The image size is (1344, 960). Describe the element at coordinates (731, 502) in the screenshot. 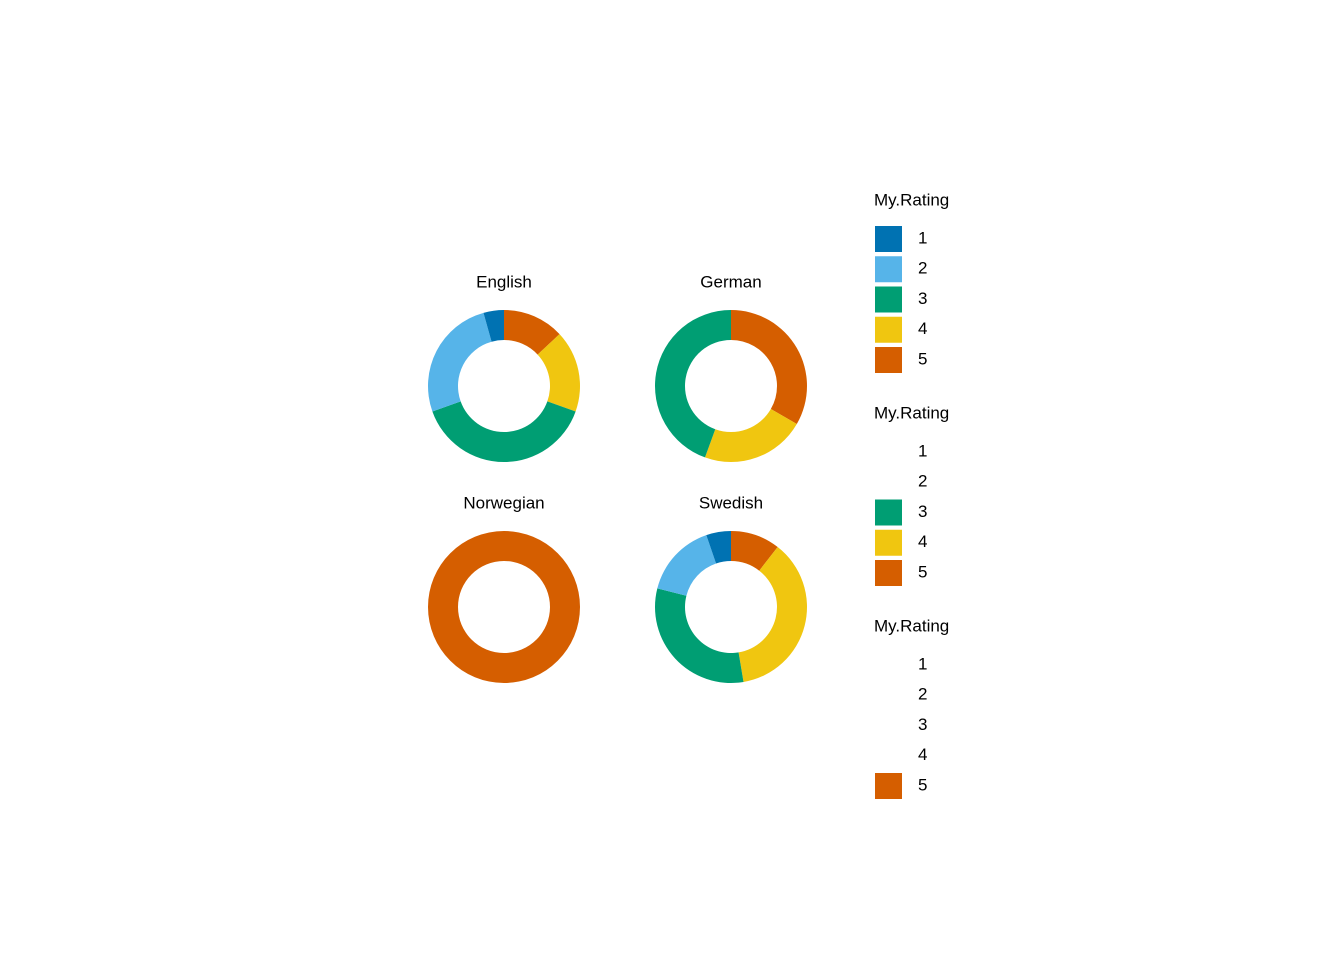

I see `panel-title: Swedish` at that location.